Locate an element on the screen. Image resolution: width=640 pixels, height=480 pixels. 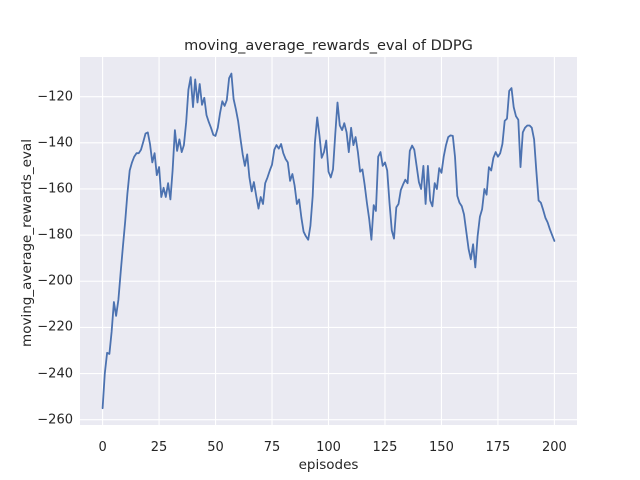
x-tick-label: 150 is located at coordinates (441, 447).